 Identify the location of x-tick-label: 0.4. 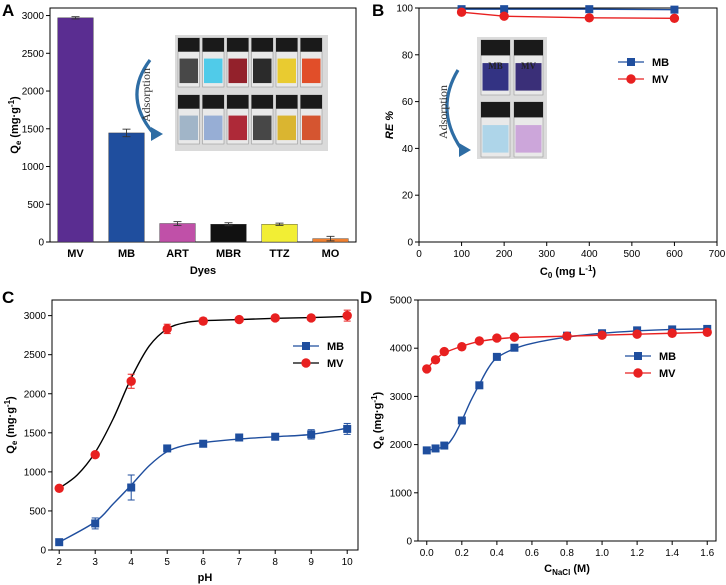
(497, 553).